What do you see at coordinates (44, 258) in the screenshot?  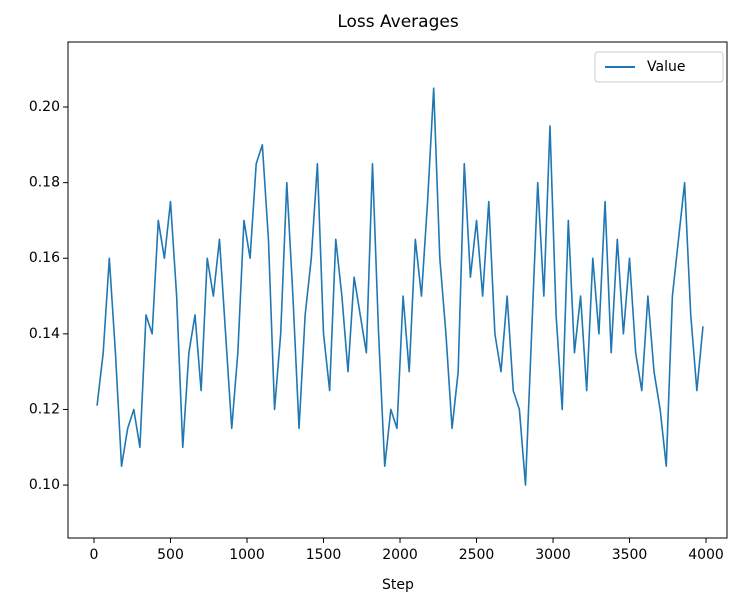 I see `y-tick-label: 0.16` at bounding box center [44, 258].